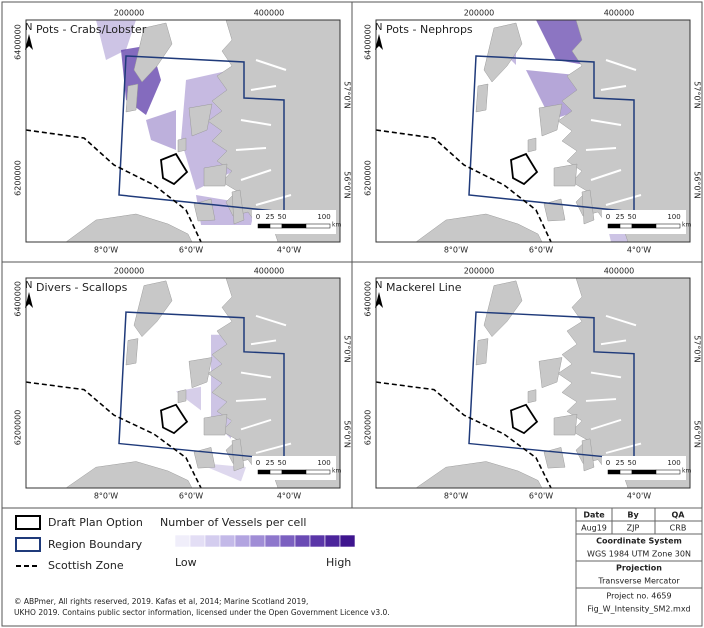 The width and height of the screenshot is (704, 628). Describe the element at coordinates (638, 596) in the screenshot. I see `info-text: Project no. 4659` at that location.